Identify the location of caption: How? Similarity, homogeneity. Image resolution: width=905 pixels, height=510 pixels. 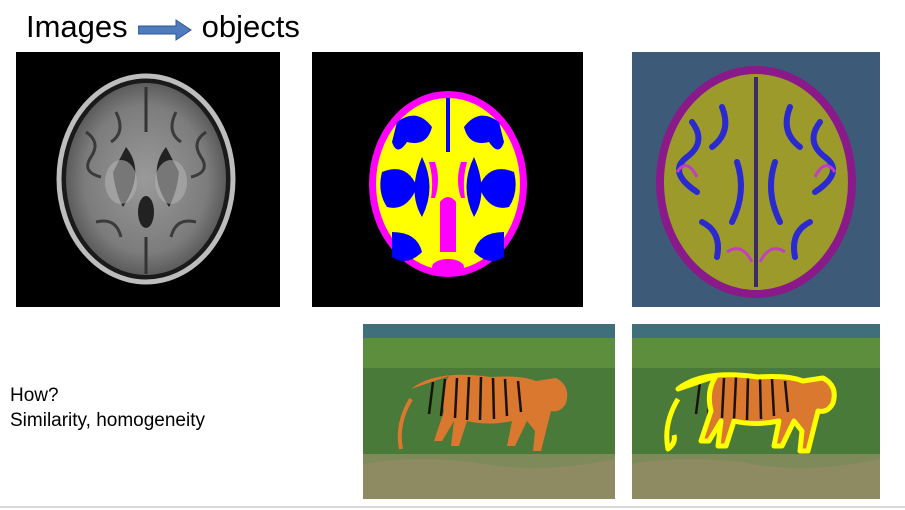
(107, 408).